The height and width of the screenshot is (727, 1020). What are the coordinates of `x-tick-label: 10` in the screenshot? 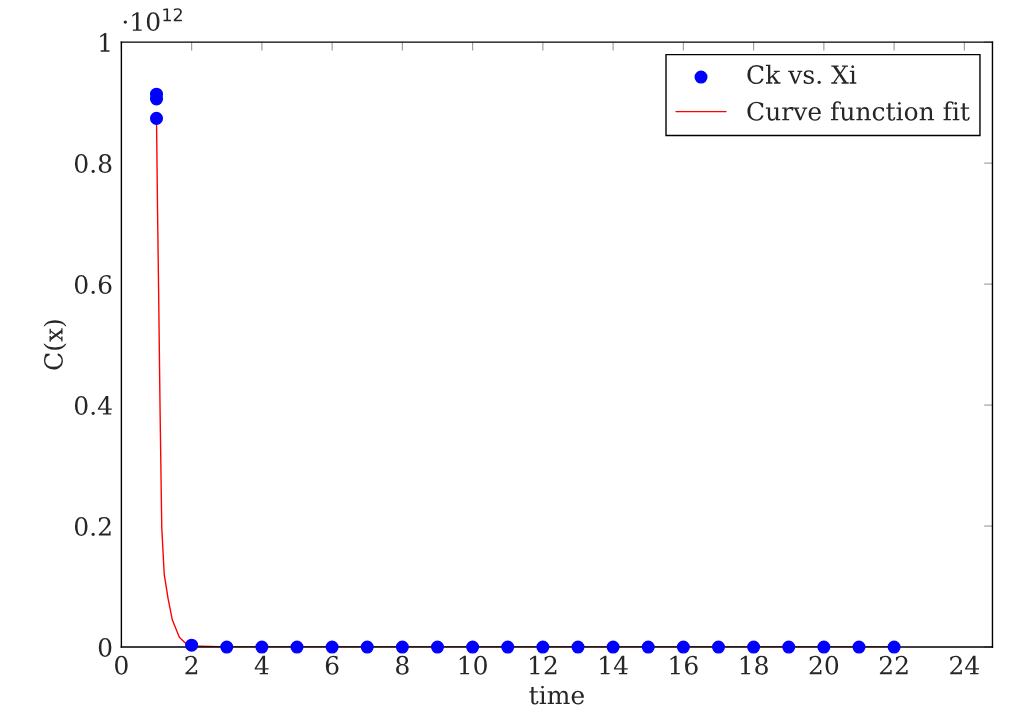 It's located at (473, 665).